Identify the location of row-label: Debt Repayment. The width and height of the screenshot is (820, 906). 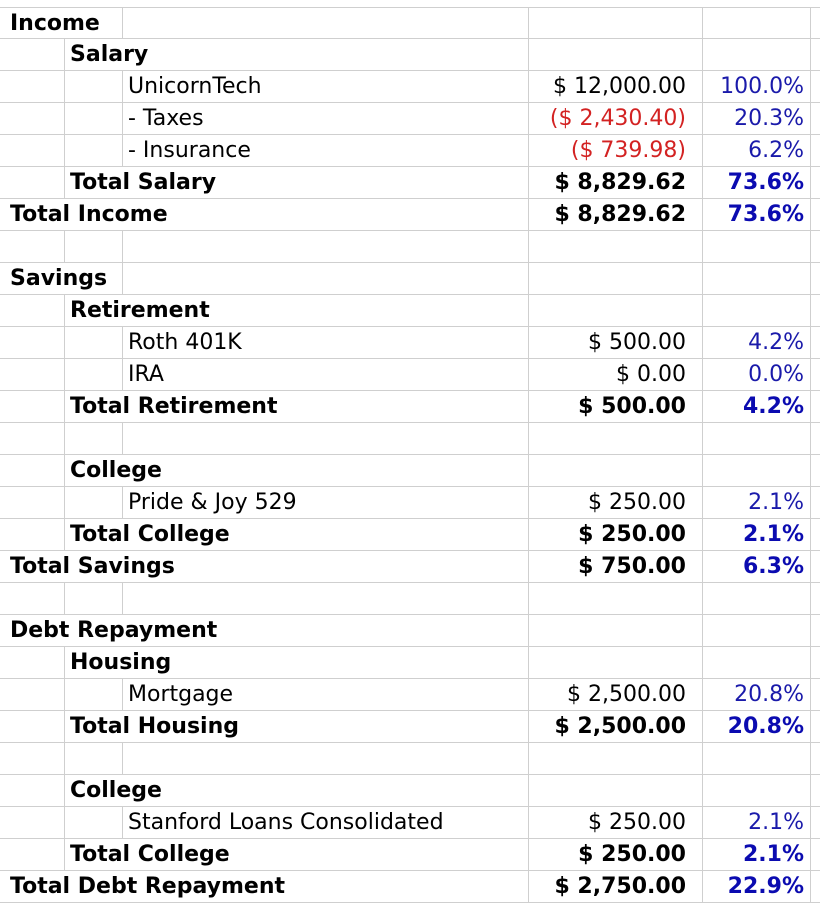
(114, 630).